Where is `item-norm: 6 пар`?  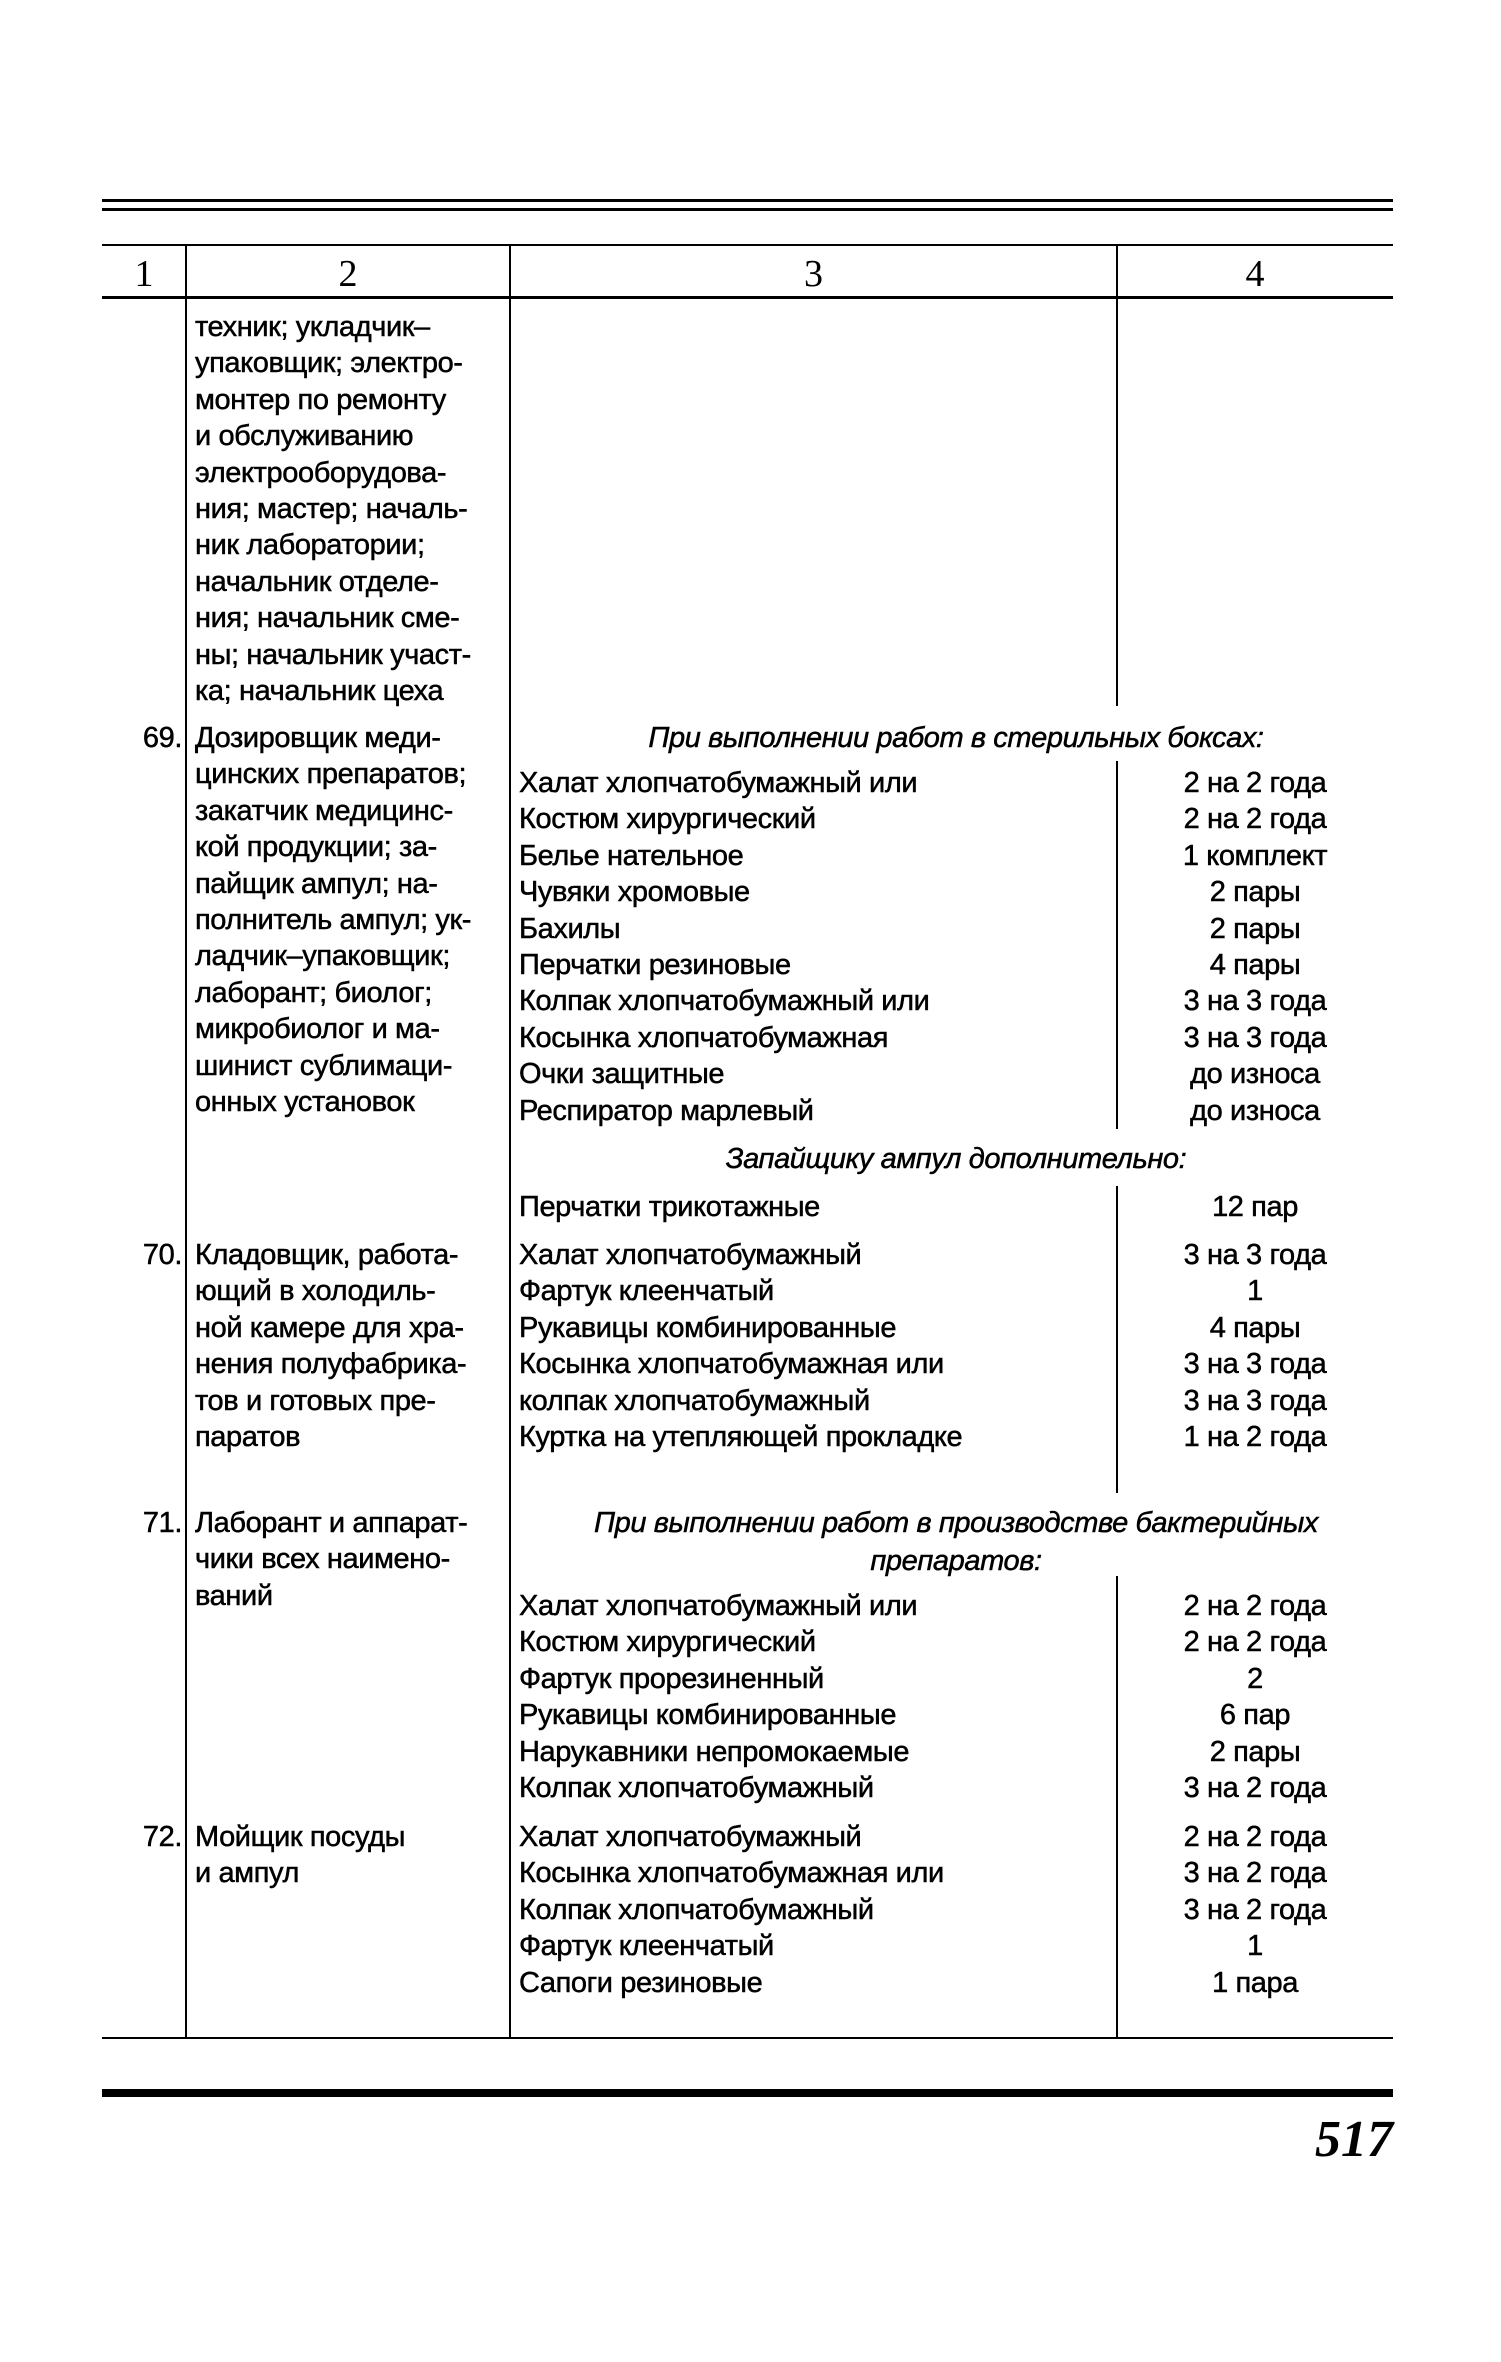 item-norm: 6 пар is located at coordinates (1255, 1715).